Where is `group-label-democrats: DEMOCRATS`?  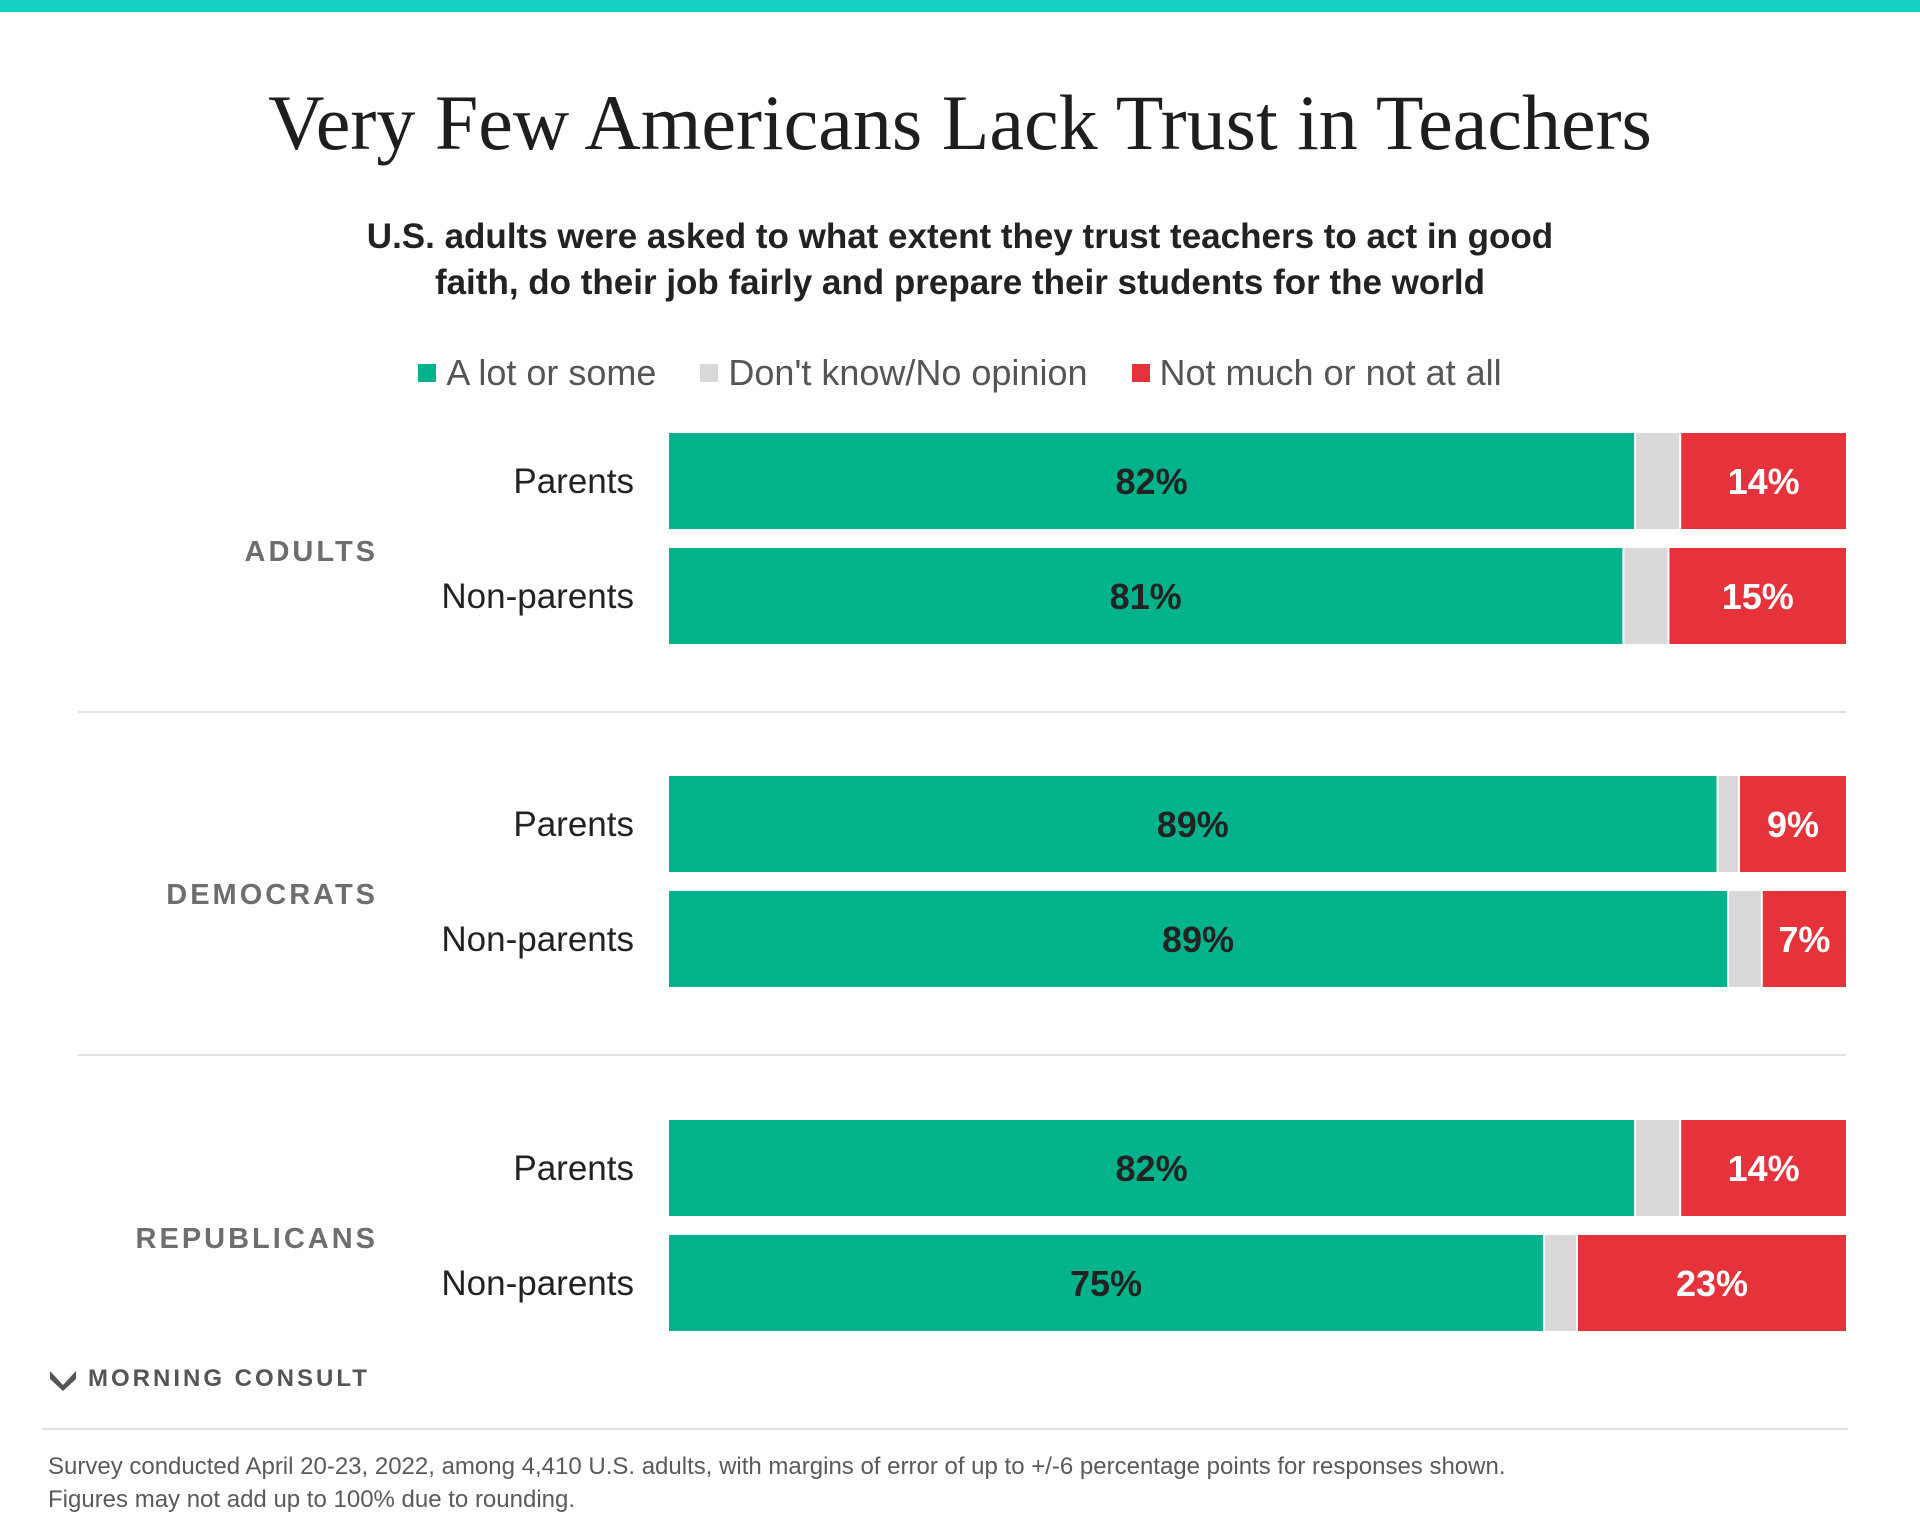
group-label-democrats: DEMOCRATS is located at coordinates (272, 895).